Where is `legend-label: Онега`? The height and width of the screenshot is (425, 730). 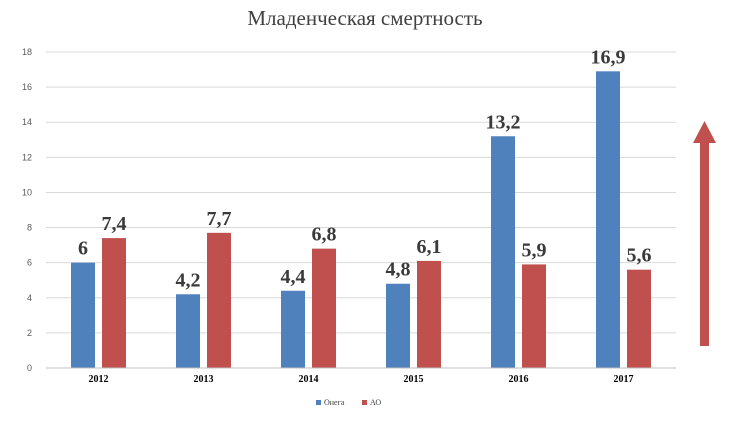 legend-label: Онега is located at coordinates (334, 402).